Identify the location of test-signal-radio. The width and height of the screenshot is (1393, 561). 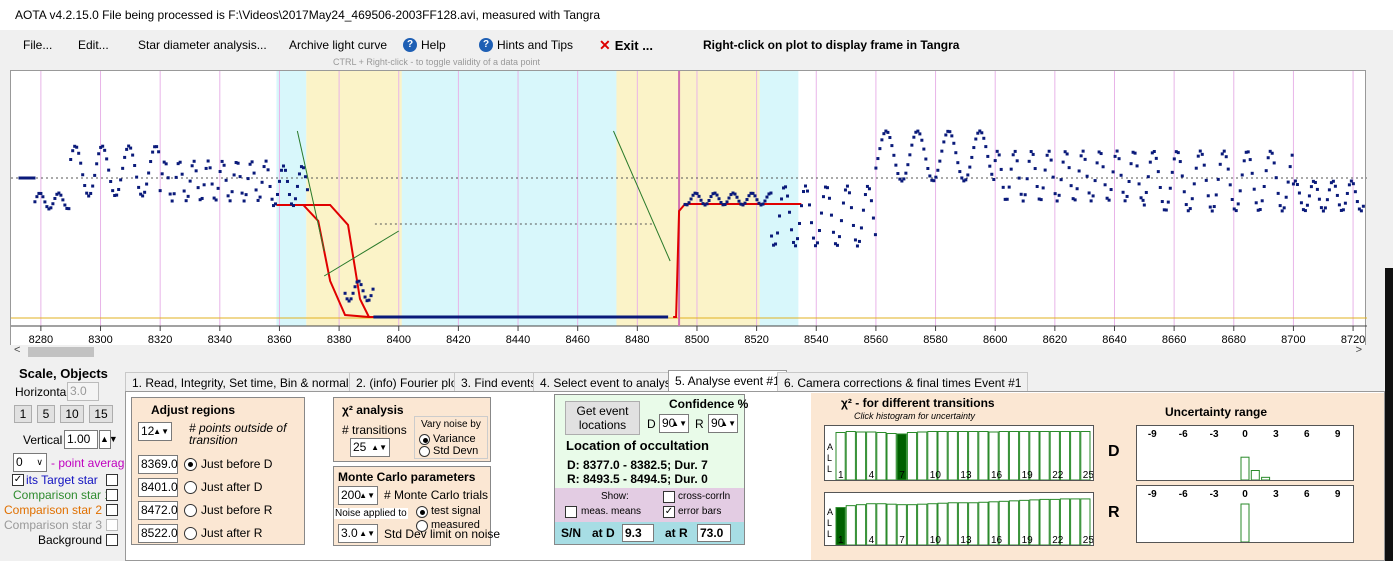
(422, 512).